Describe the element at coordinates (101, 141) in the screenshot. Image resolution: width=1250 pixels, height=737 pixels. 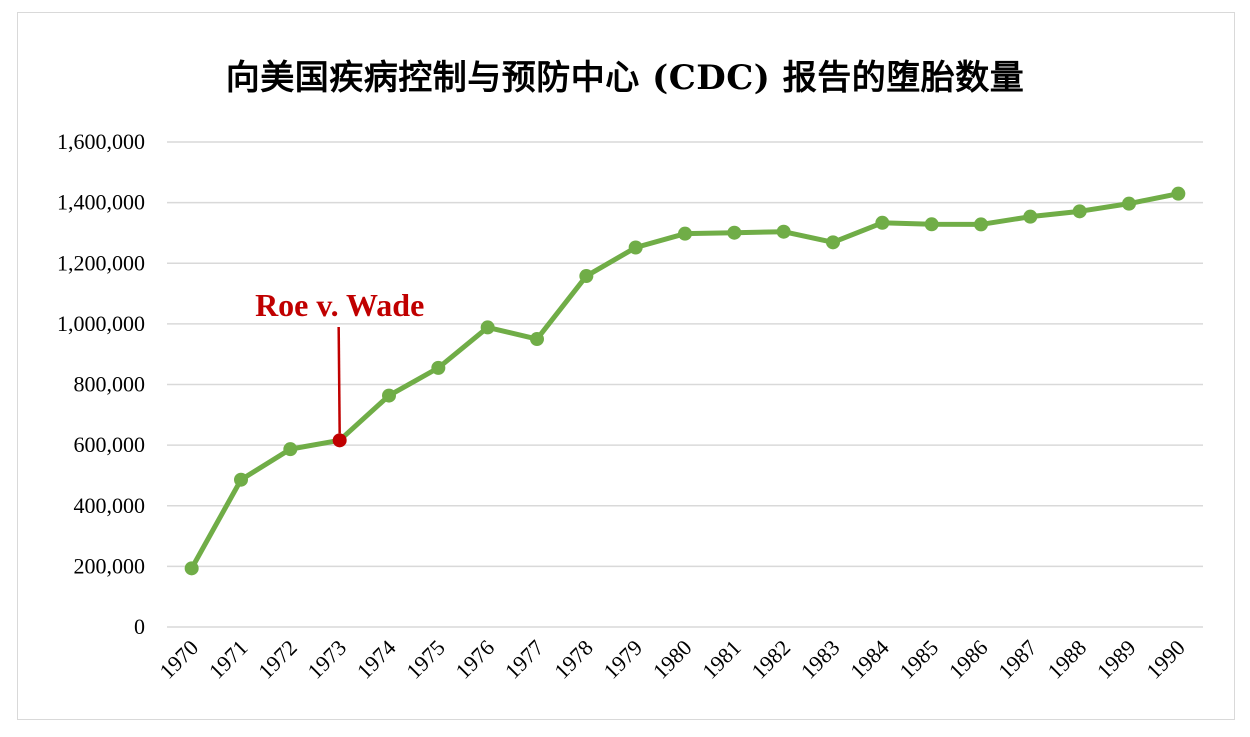
I see `y-tick-label: 1,600,000` at that location.